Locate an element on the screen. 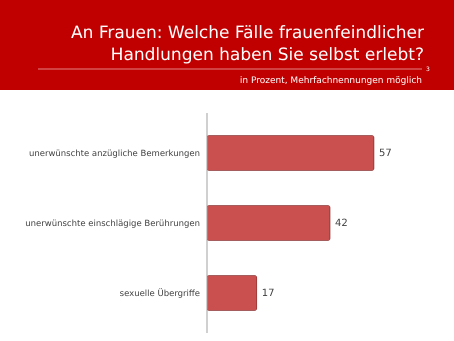 Image resolution: width=454 pixels, height=341 pixels. chart-title: An Frauen: Welche Fälle frauenfeindlicher Handlungen haben Sie selbst erlebt? is located at coordinates (247, 44).